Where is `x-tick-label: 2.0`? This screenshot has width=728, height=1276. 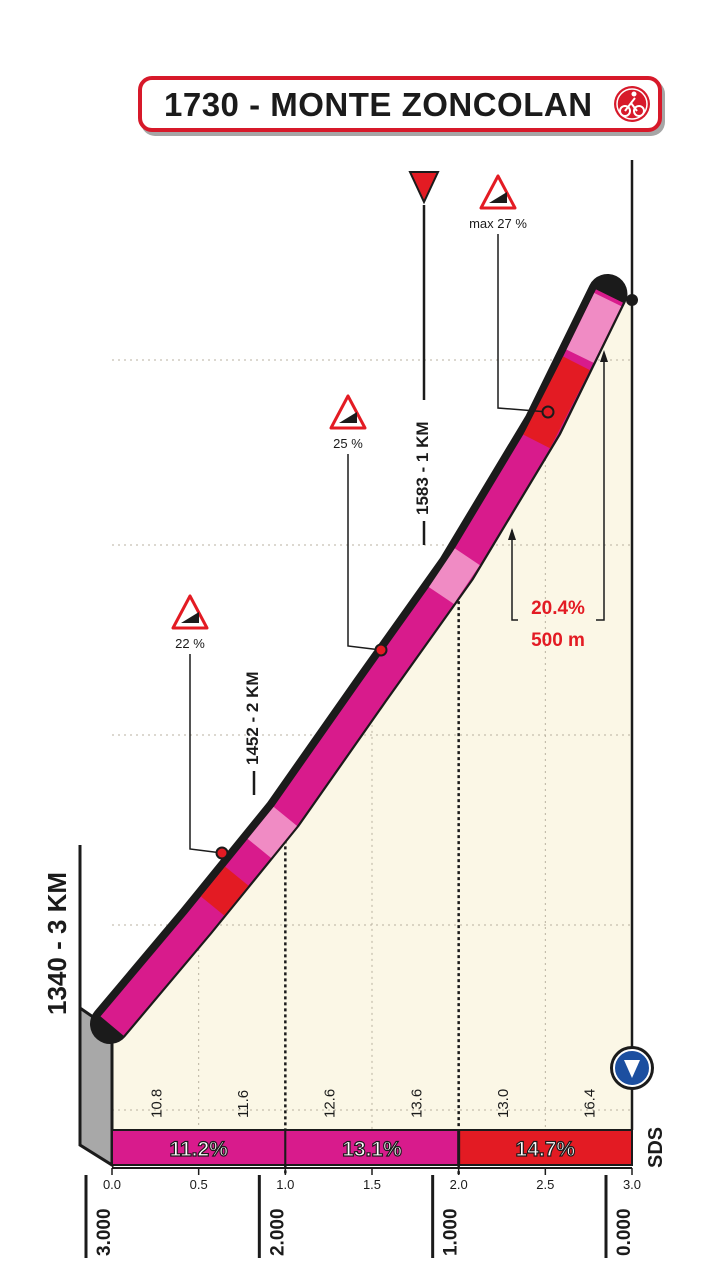 x-tick-label: 2.0 is located at coordinates (459, 1184).